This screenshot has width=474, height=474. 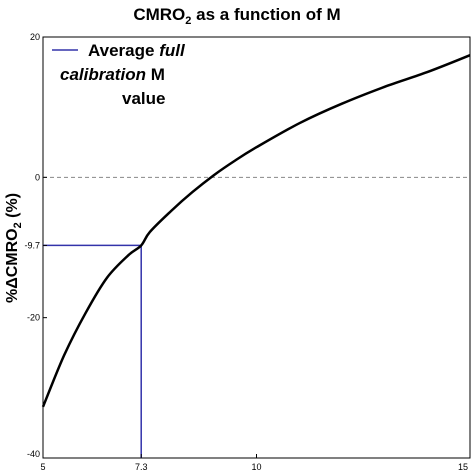 I want to click on calibration-reference-lines, so click(x=92, y=351).